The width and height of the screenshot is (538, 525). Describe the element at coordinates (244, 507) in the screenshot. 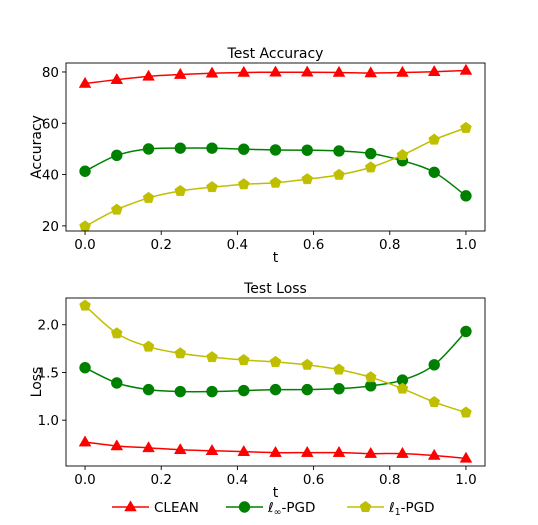

I see `legend-item-1-marker` at that location.